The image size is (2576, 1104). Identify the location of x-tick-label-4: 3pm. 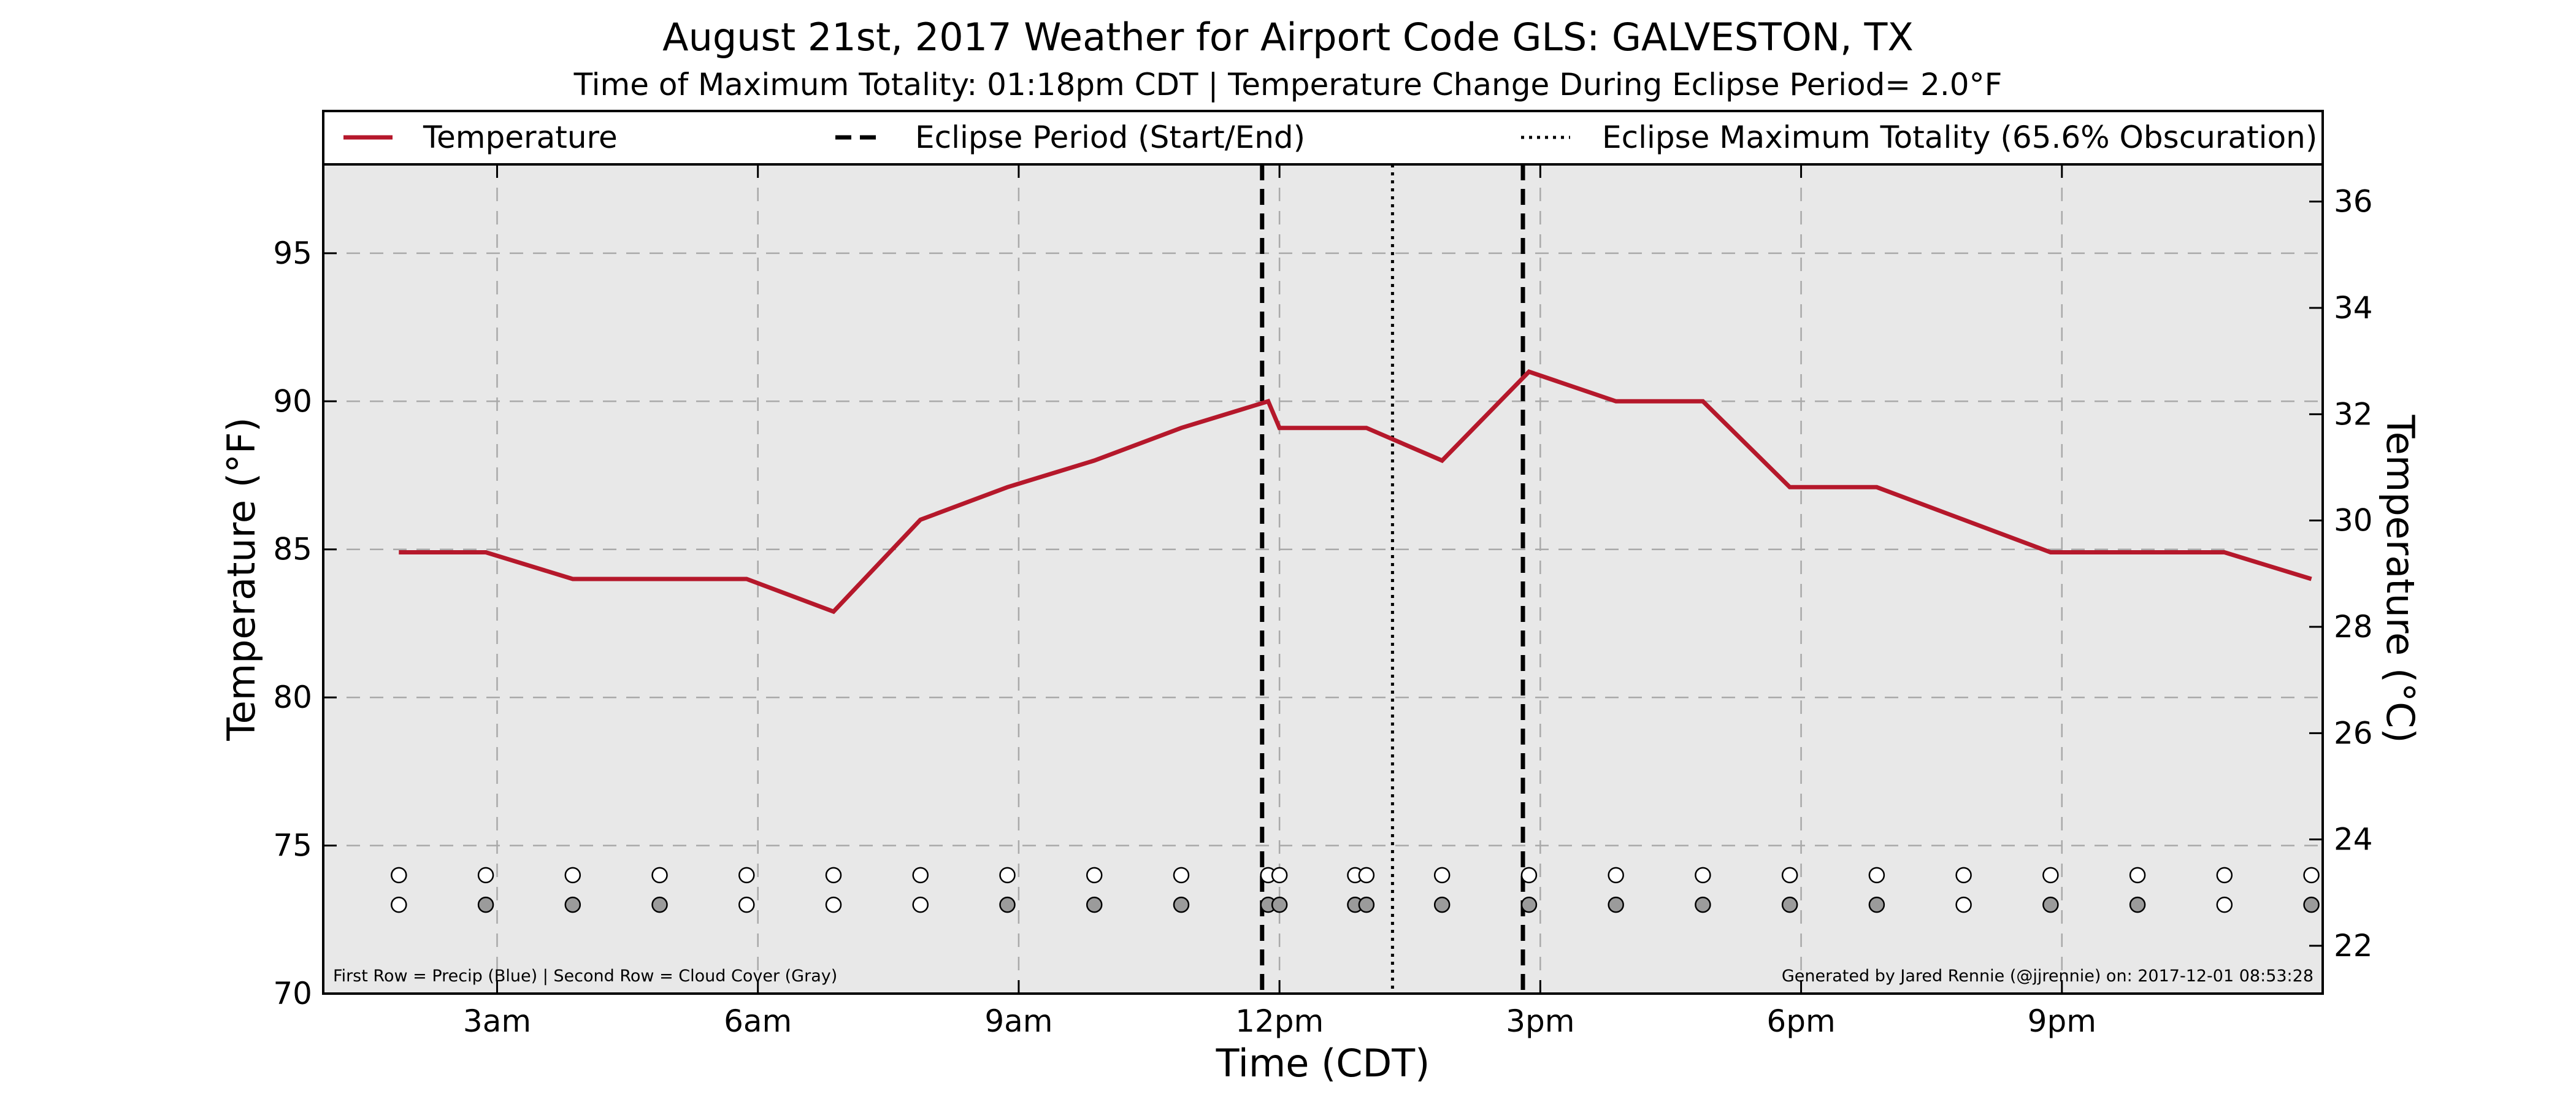
(1540, 1021).